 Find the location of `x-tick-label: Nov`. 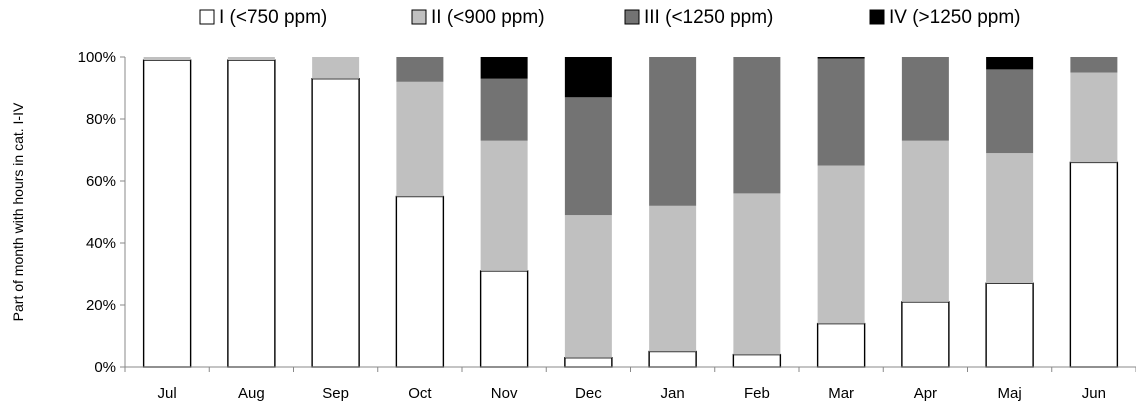

x-tick-label: Nov is located at coordinates (504, 393).